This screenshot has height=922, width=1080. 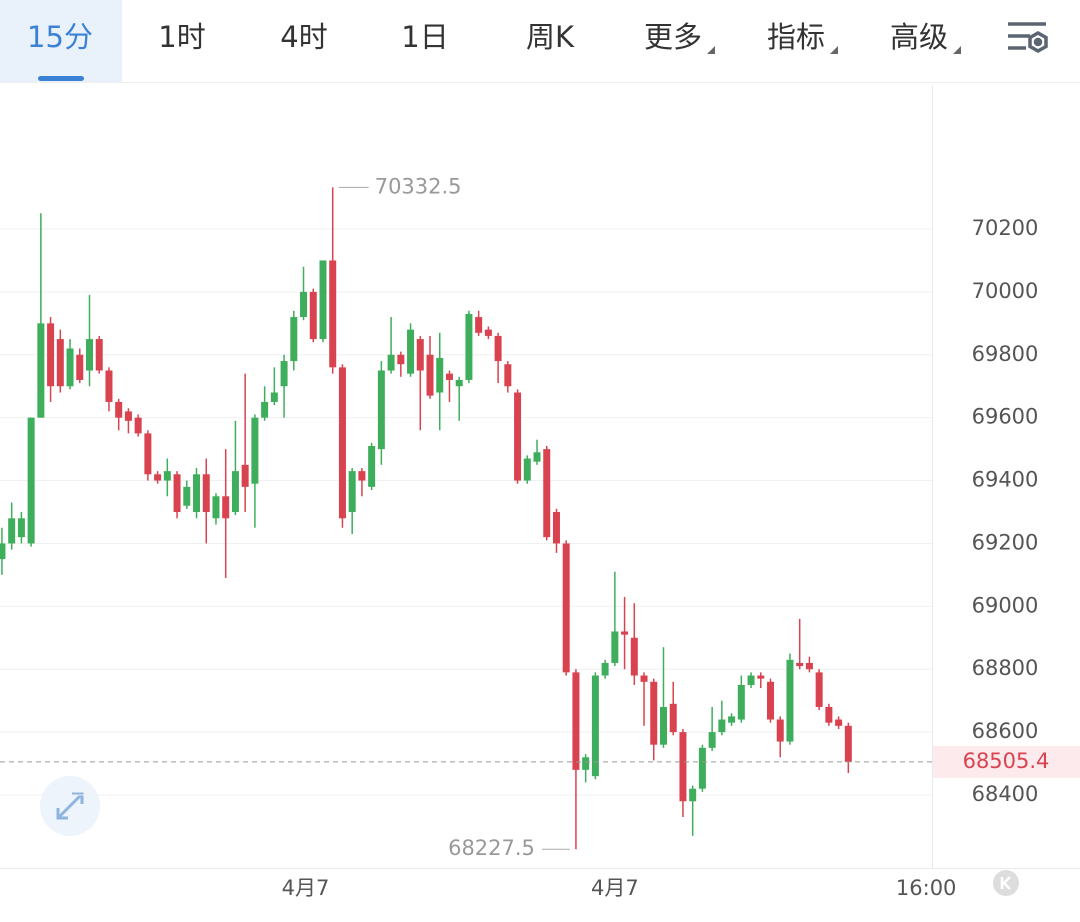 I want to click on expand-button, so click(x=70, y=806).